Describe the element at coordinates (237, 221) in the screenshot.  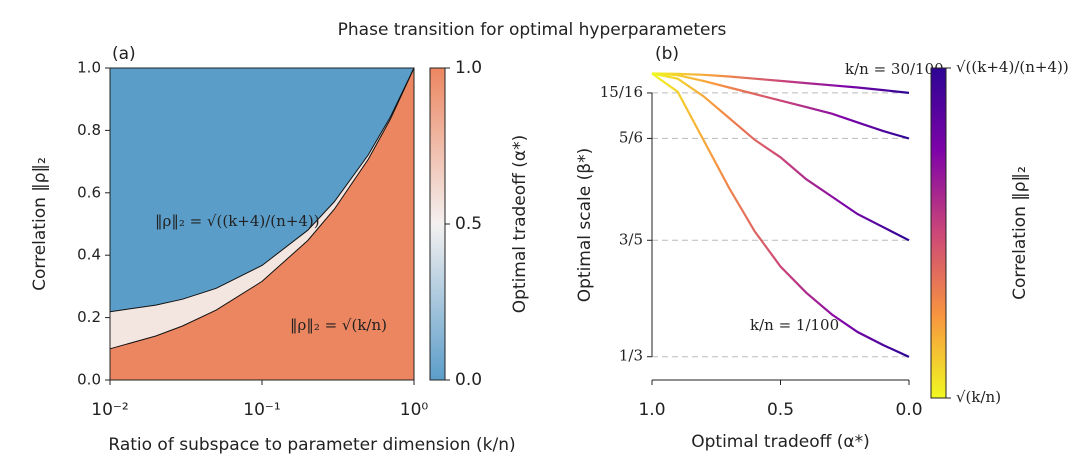
I see `annotation: ‖ρ‖₂ = √((k+4)/(n+4))` at that location.